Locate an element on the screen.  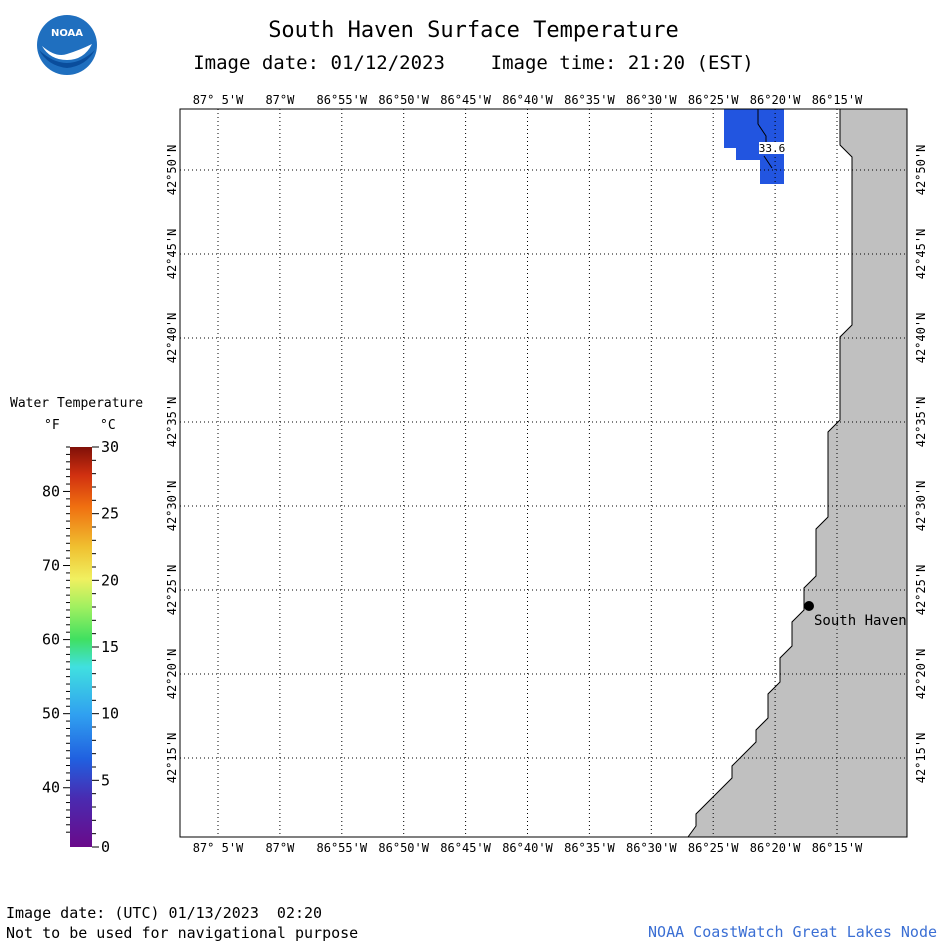
legend-ticks is located at coordinates (81, 647).